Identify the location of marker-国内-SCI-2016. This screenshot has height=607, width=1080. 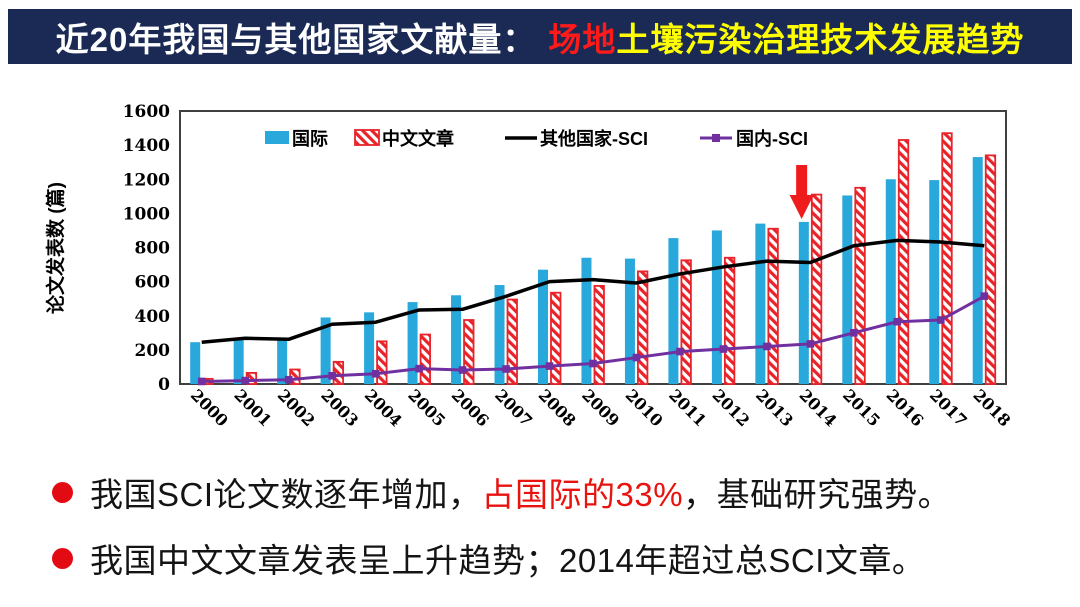
(897, 321).